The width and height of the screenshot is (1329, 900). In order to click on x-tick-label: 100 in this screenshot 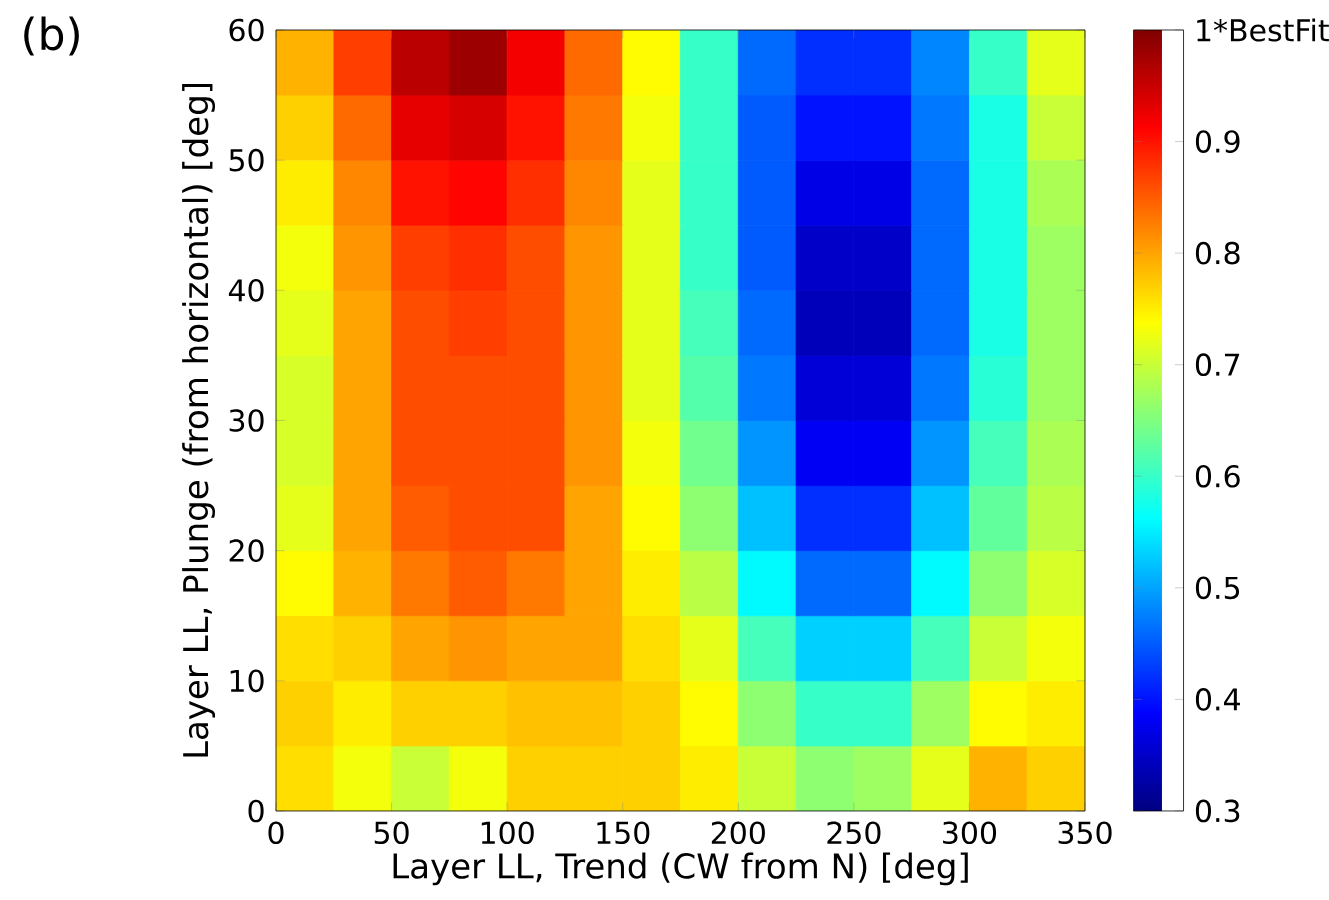, I will do `click(507, 833)`.